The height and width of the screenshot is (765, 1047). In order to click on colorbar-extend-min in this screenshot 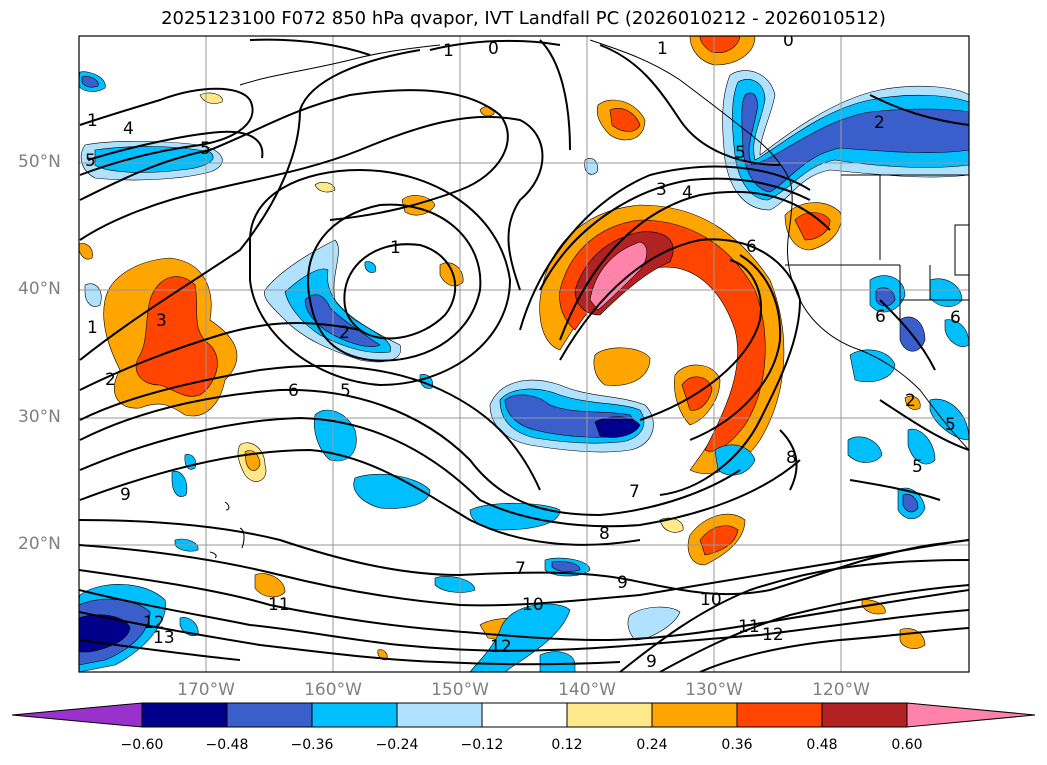, I will do `click(77, 715)`.